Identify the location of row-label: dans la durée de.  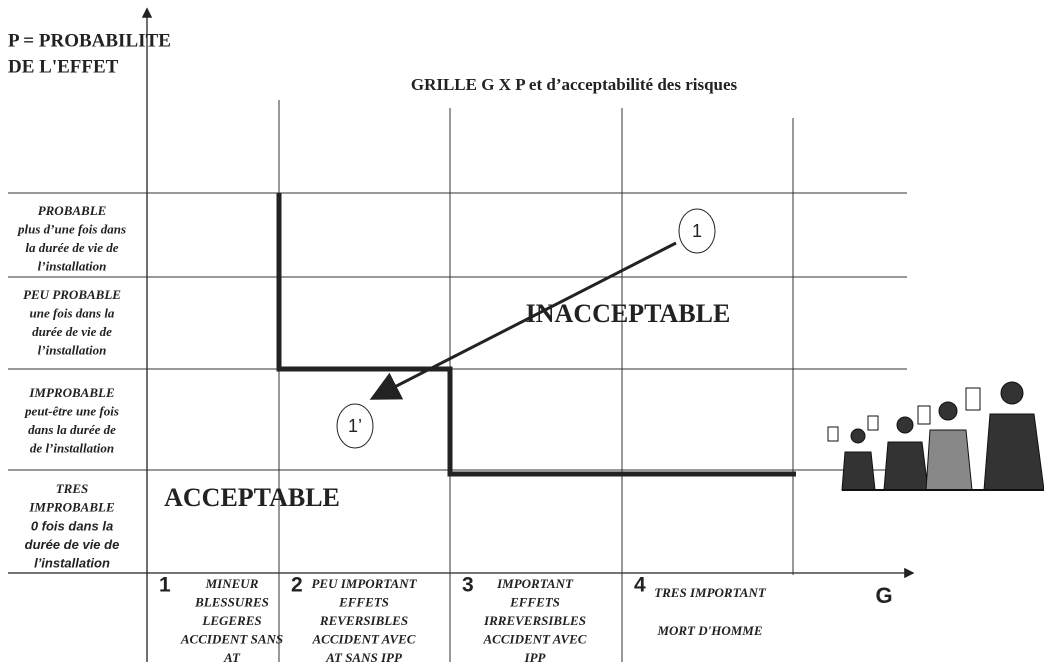
(72, 429).